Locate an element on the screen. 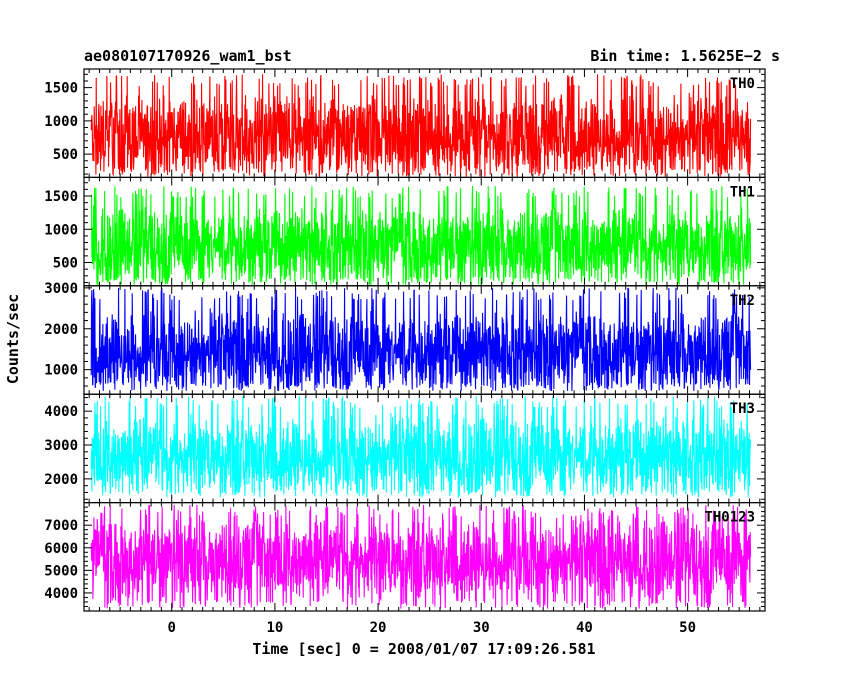 This screenshot has height=680, width=850. bin-time-label: Bin time: 1.5625E−2 s is located at coordinates (685, 56).